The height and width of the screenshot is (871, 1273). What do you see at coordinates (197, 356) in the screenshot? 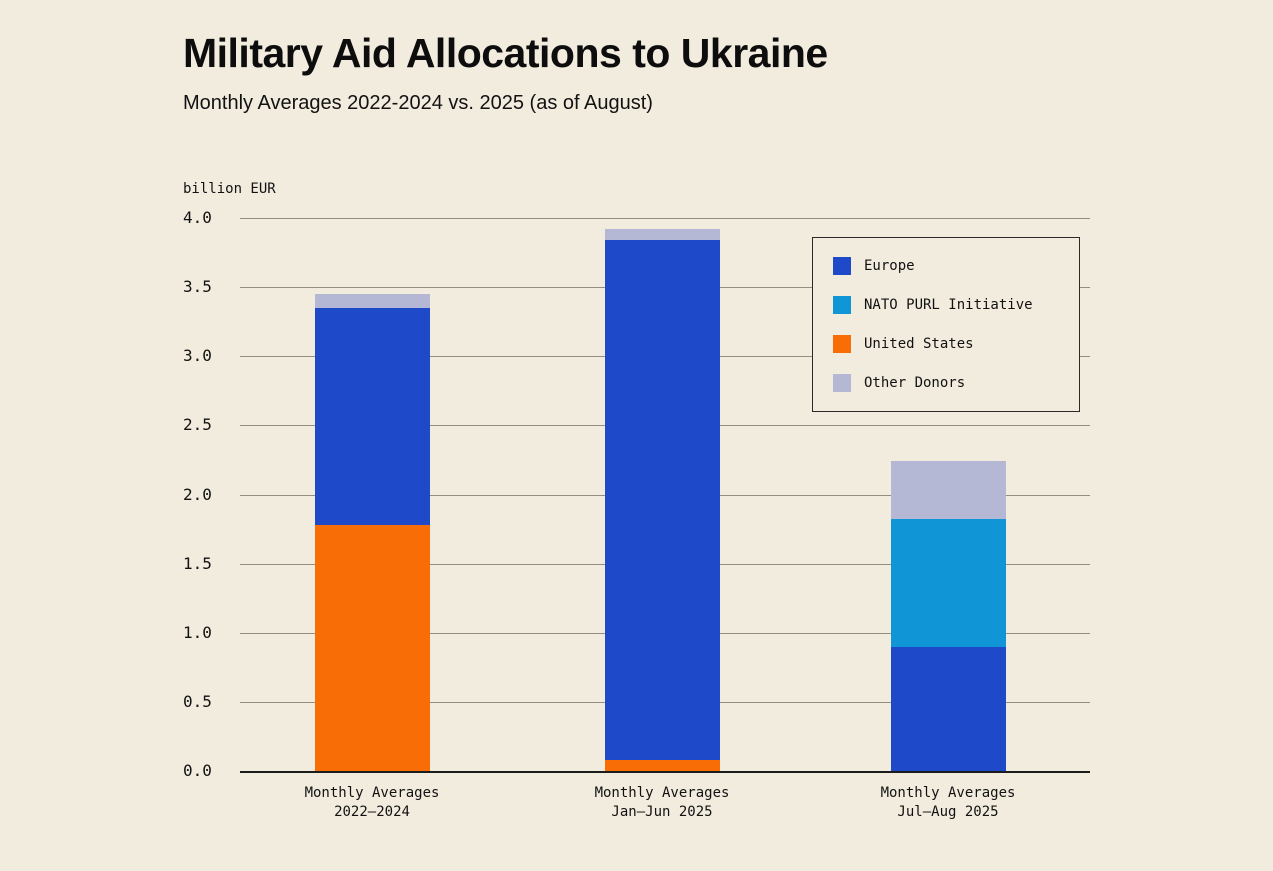
I see `y-axis-tick-label: 3.0` at bounding box center [197, 356].